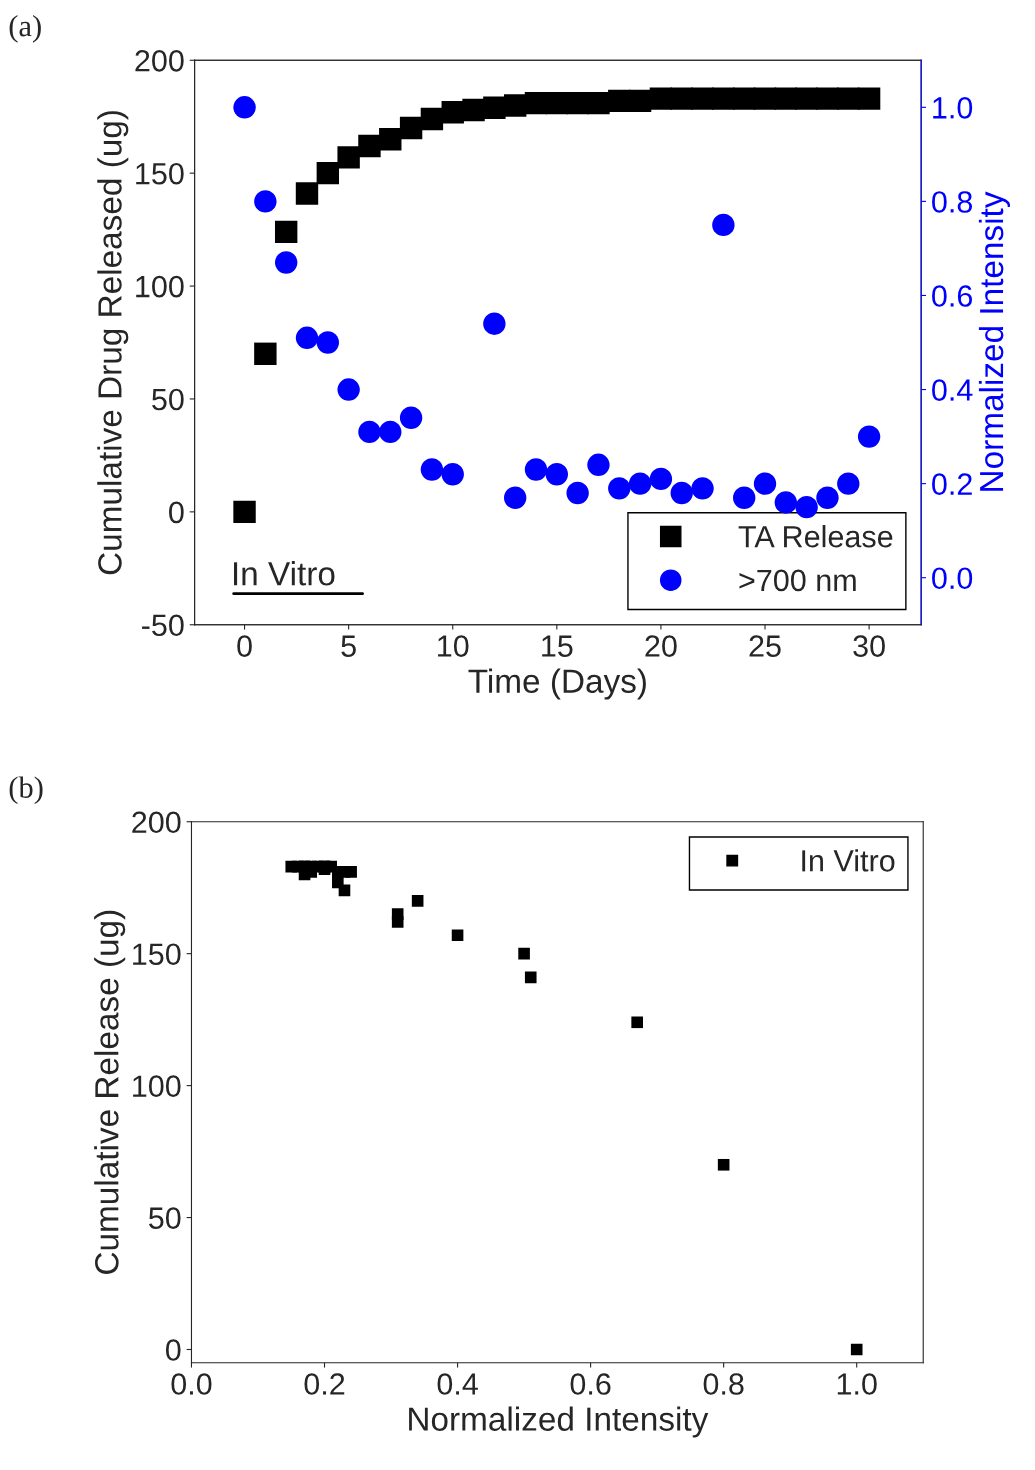 The height and width of the screenshot is (1470, 1035). I want to click on x-tick-label: 1.0, so click(857, 1384).